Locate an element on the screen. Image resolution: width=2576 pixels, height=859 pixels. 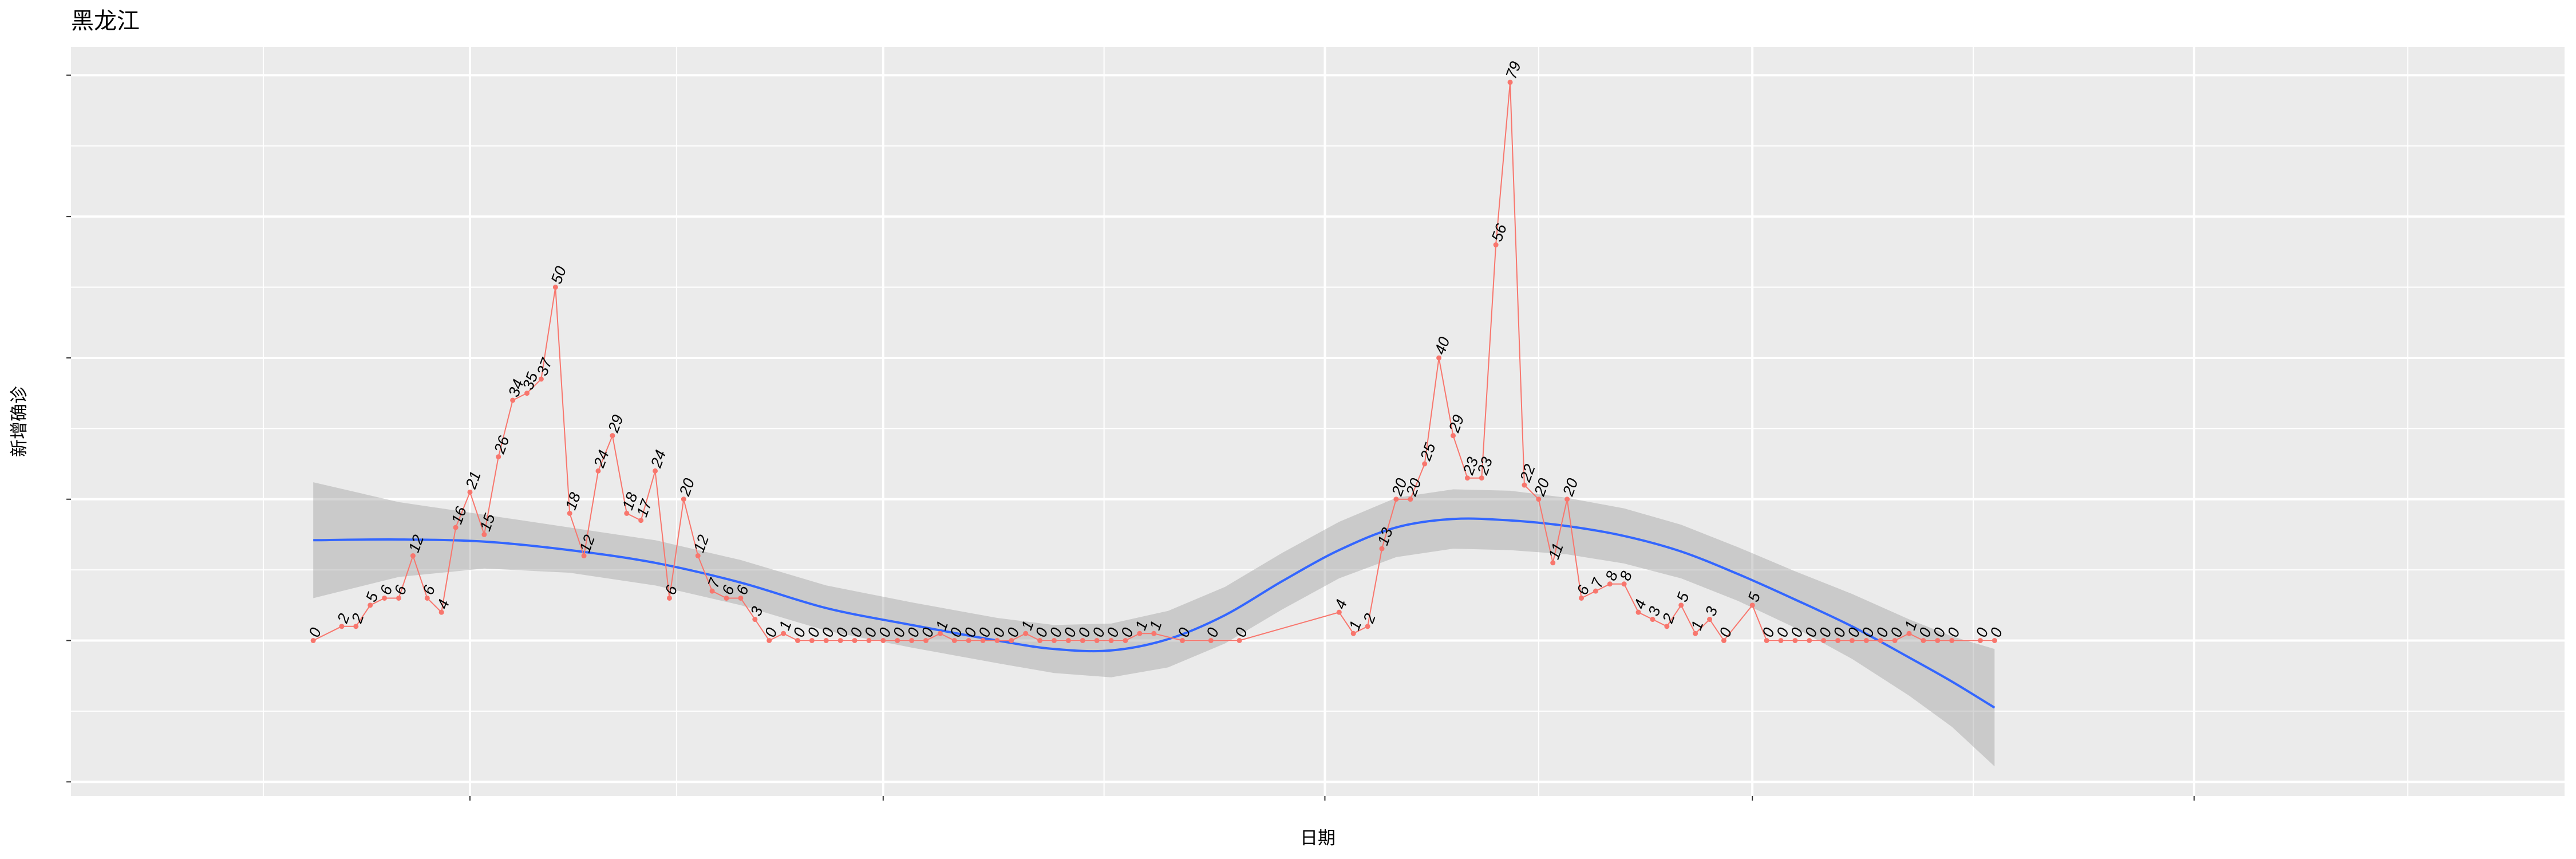
x-axis-title: 日期 is located at coordinates (1318, 838).